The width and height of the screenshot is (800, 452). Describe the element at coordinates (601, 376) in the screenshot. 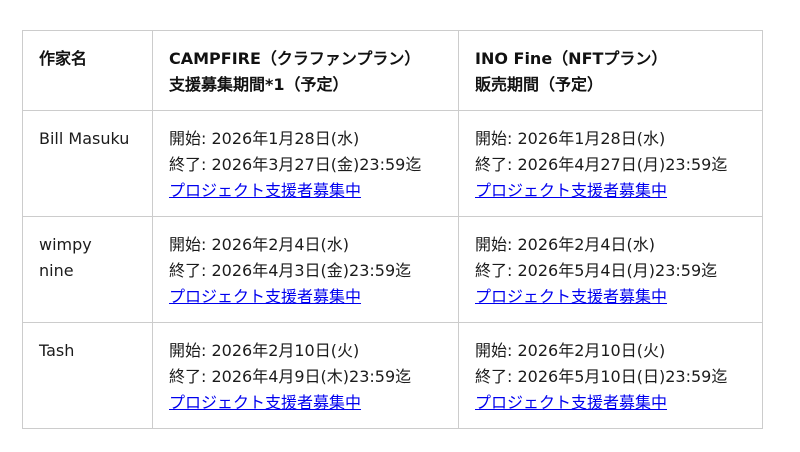

I see `ino-end-date: 終了: 2026年5月10日(日)23:59迄` at that location.